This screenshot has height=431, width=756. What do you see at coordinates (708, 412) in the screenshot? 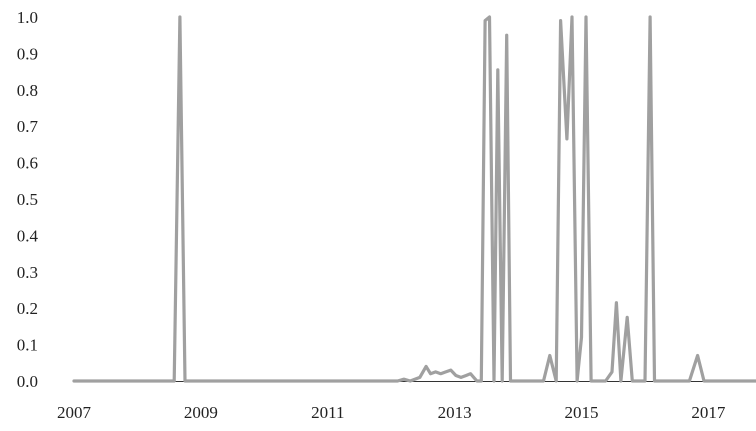
I see `x-tick-label: 2017` at bounding box center [708, 412].